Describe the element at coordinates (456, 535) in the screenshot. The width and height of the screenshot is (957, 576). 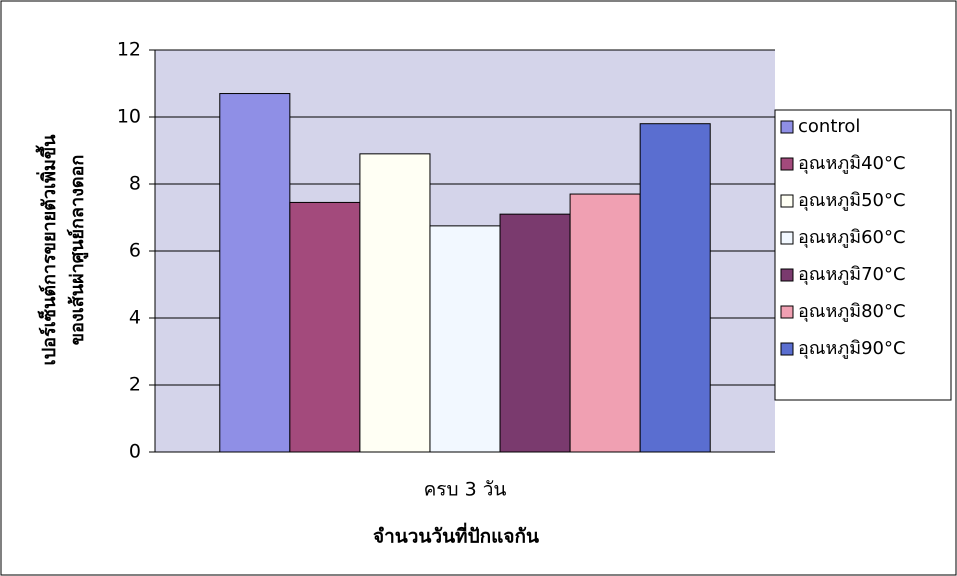
I see `x-axis-title: จำนวนวันที่ปักแจกัน` at that location.